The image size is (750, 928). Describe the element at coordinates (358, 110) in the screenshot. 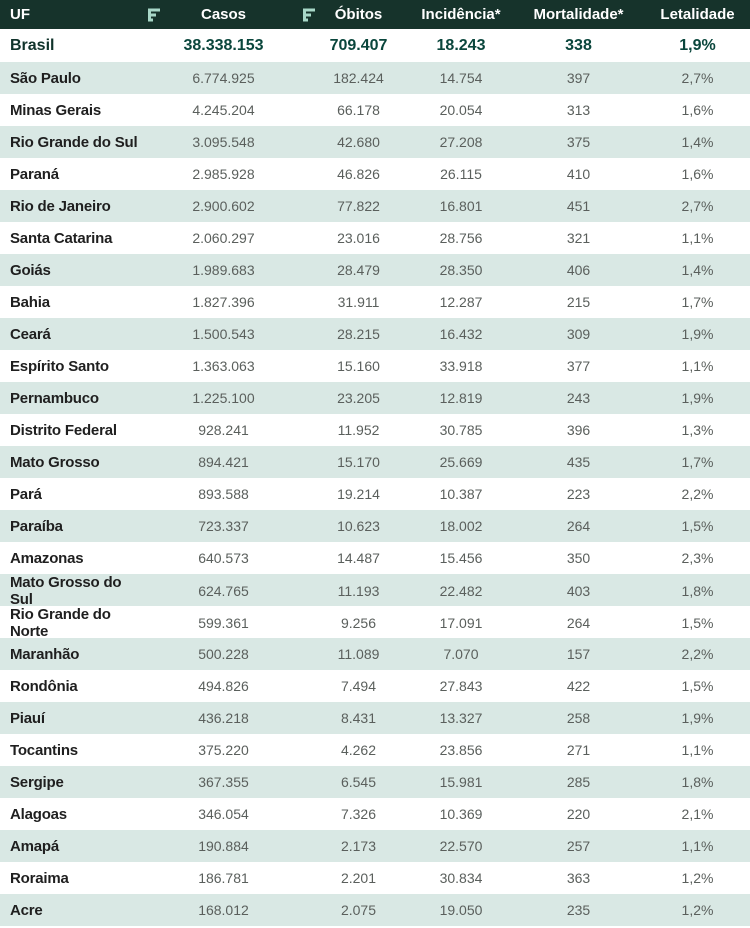

I see `obitos-cell: 66.178` at that location.